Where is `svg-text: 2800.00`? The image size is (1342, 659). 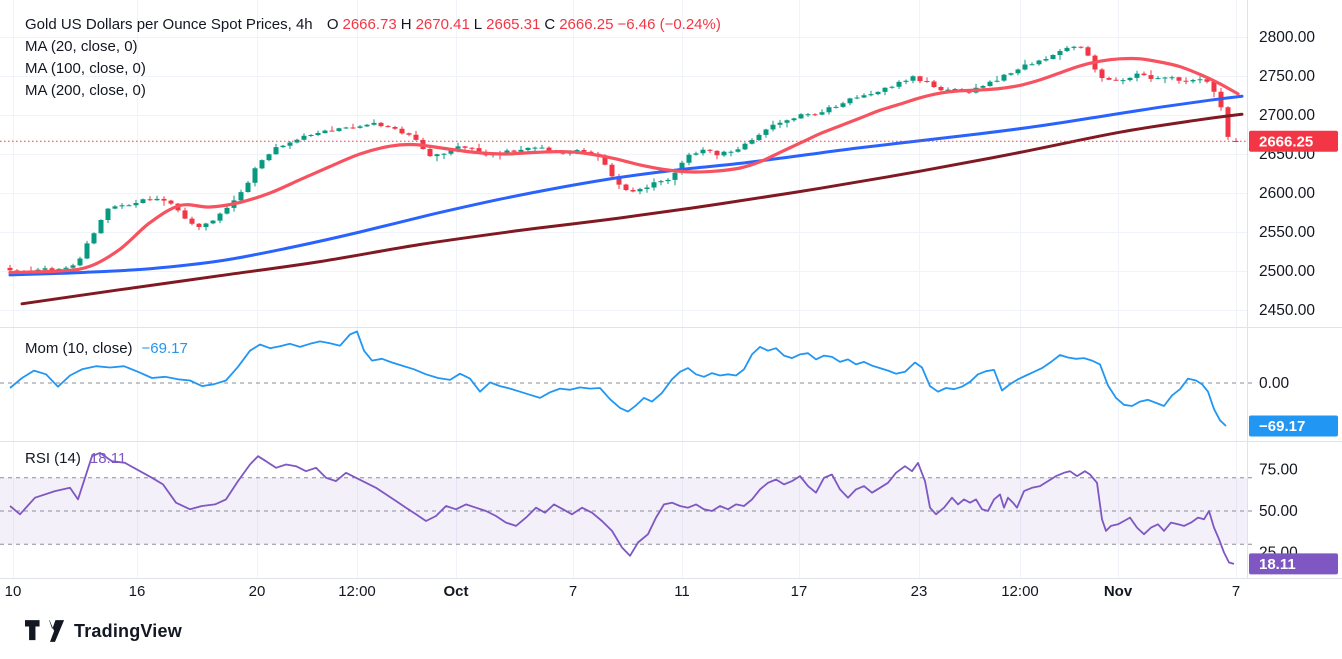 svg-text: 2800.00 is located at coordinates (1287, 37).